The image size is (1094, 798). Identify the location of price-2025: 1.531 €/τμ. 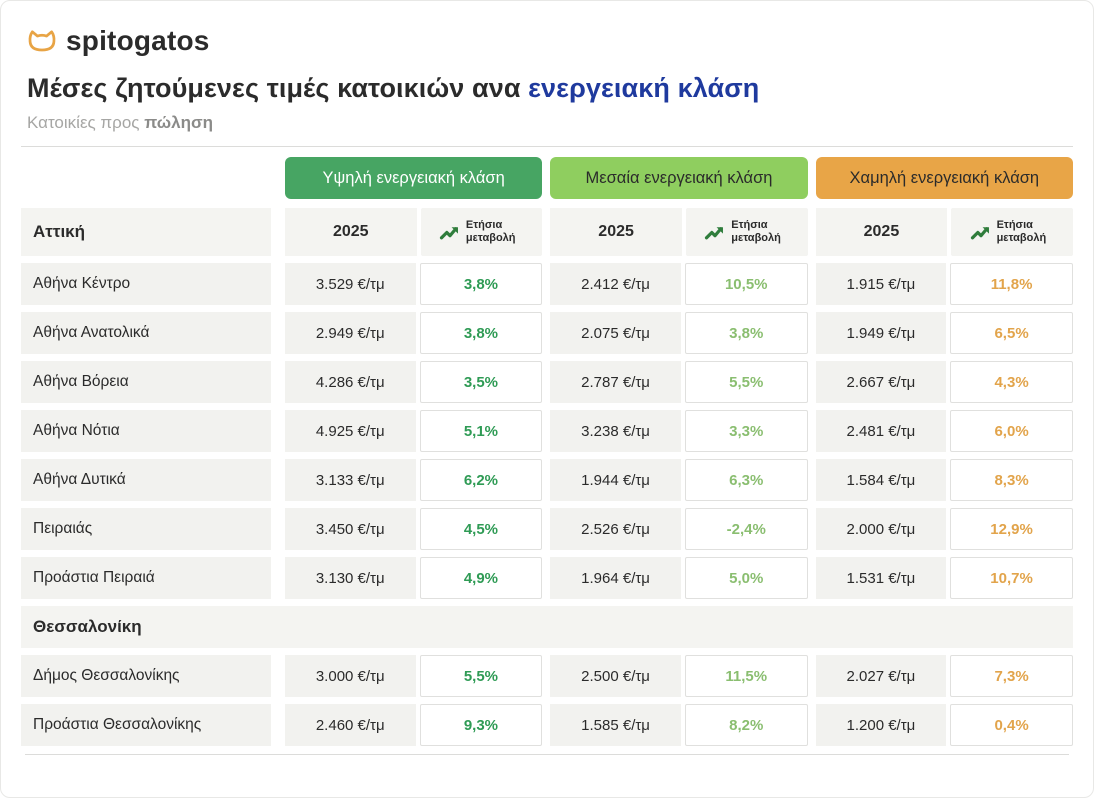
(881, 578).